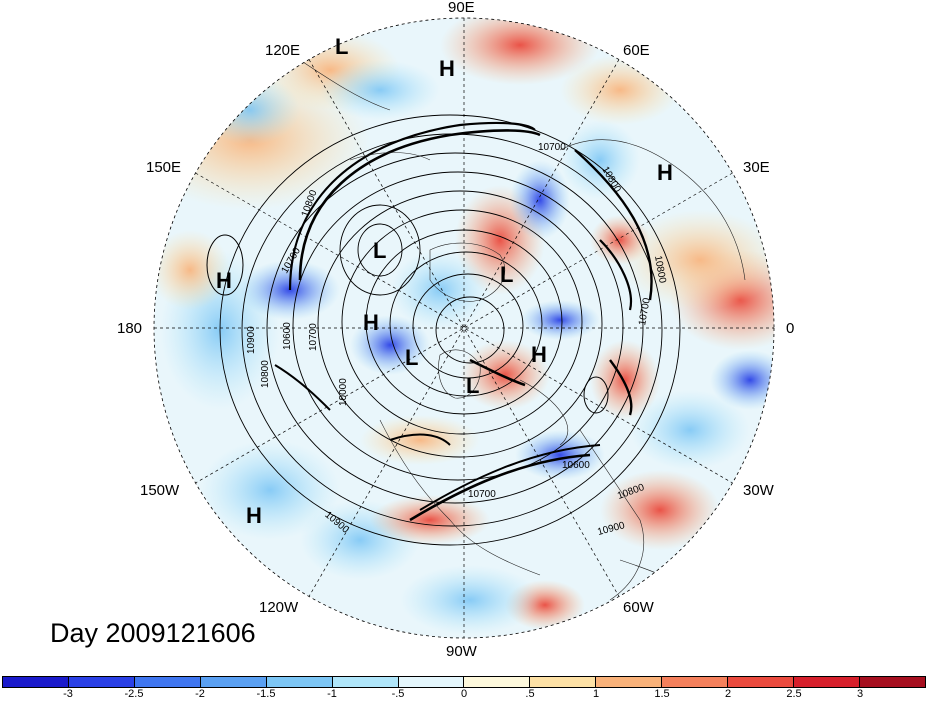  What do you see at coordinates (662, 694) in the screenshot?
I see `colorbar-tick-label: 1.5` at bounding box center [662, 694].